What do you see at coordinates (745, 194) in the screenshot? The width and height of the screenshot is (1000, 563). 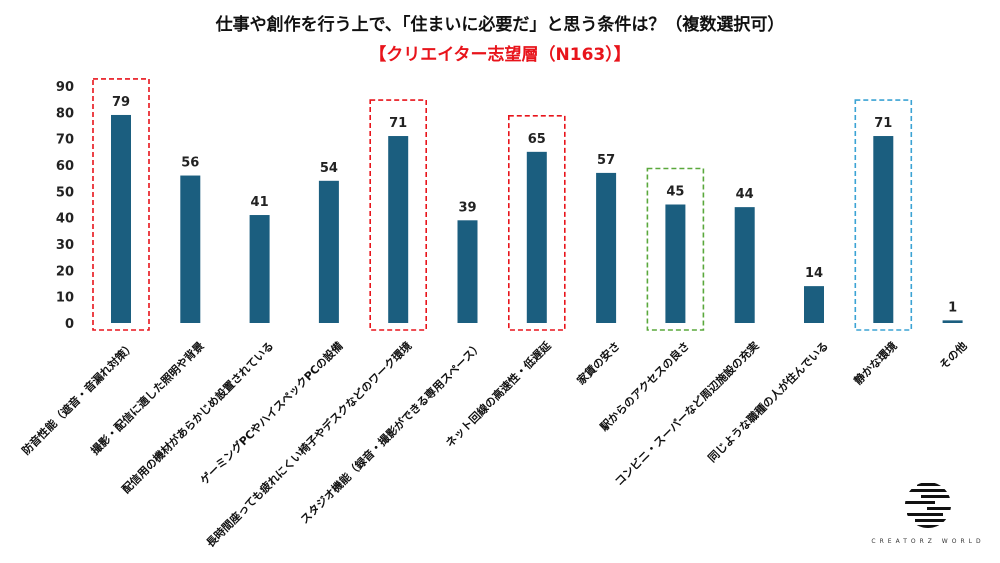 I see `data-label: 44` at bounding box center [745, 194].